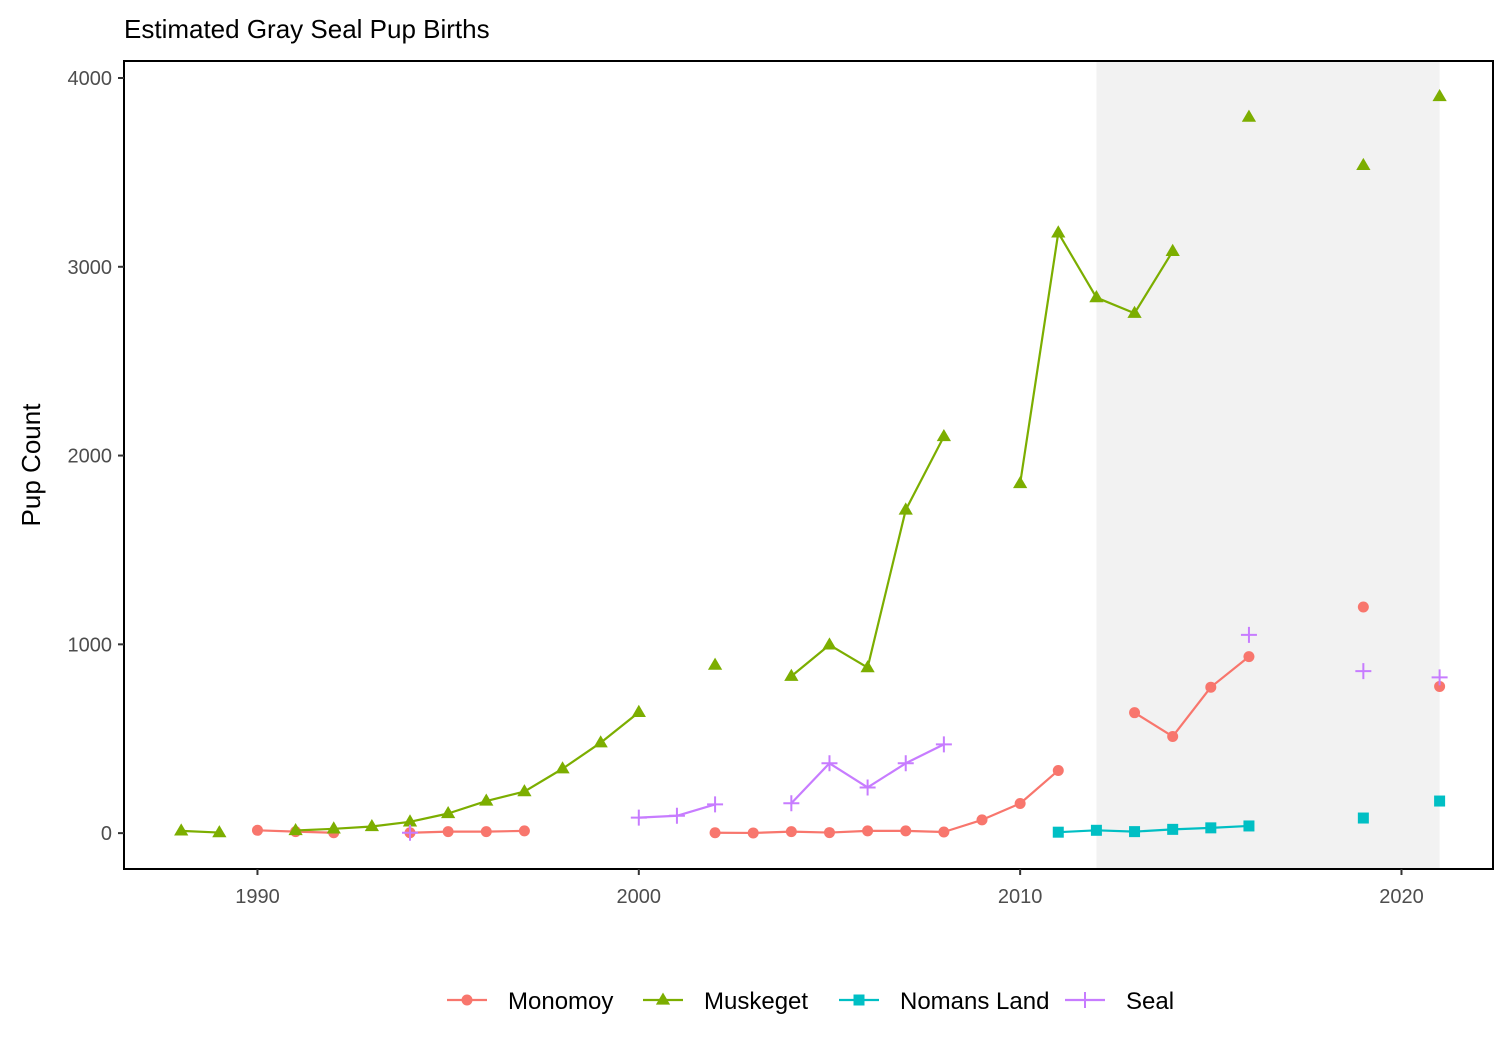  Describe the element at coordinates (560, 1001) in the screenshot. I see `legend-label: Monomoy` at that location.